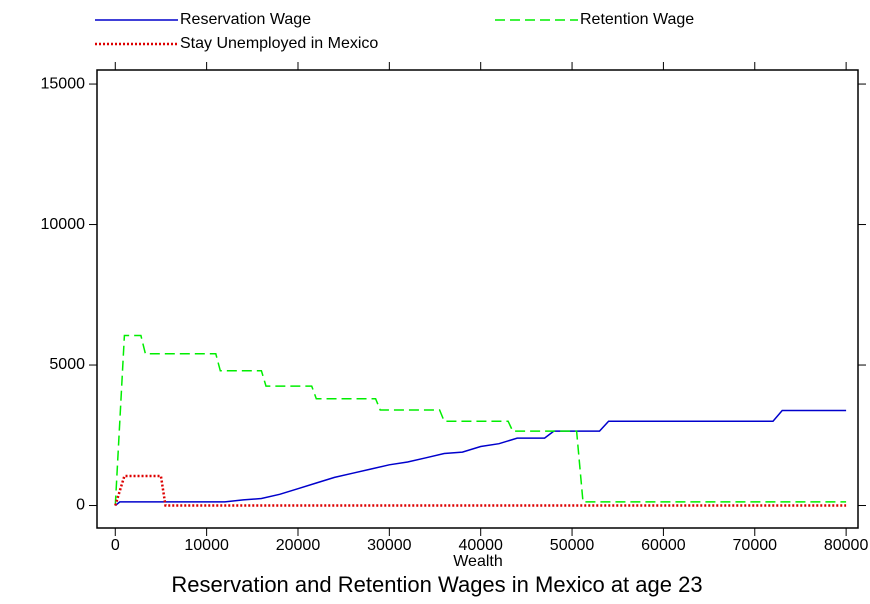 This screenshot has width=870, height=604. I want to click on y-tick-label: 10000, so click(63, 224).